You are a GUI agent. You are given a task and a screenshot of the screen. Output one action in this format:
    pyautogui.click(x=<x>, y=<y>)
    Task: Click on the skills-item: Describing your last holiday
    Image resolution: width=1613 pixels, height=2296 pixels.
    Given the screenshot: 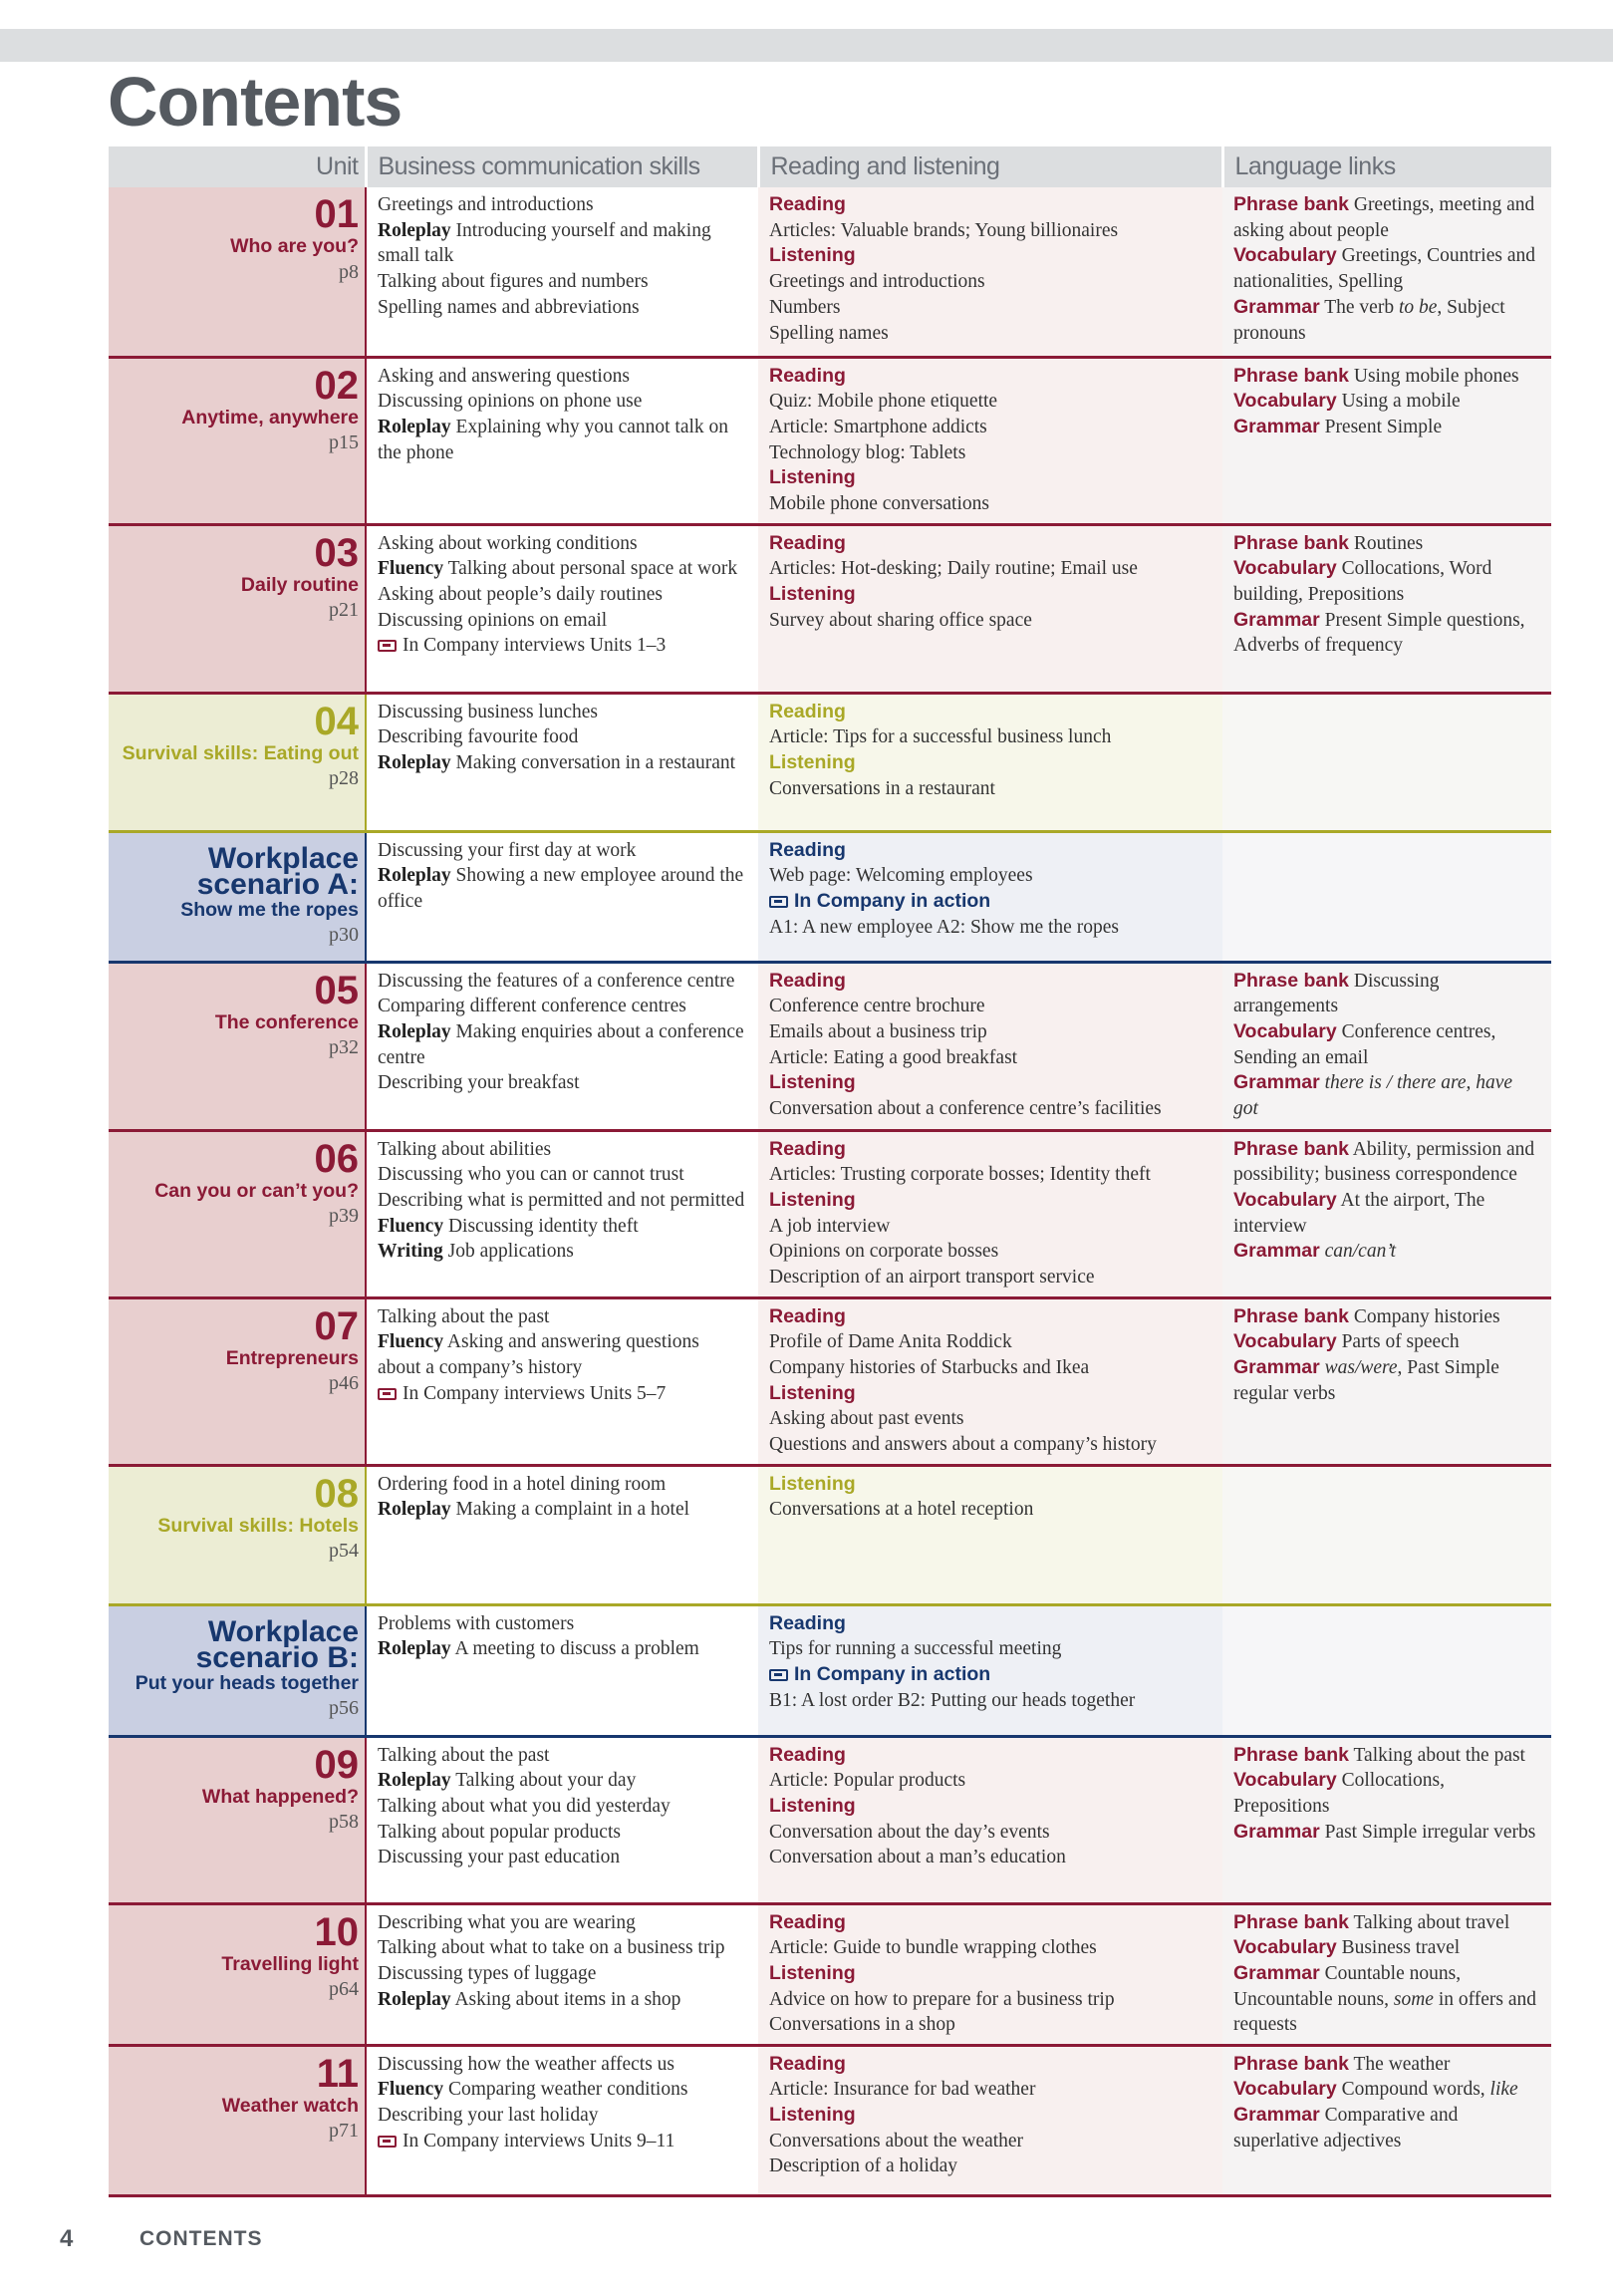 What is the action you would take?
    pyautogui.click(x=562, y=2116)
    